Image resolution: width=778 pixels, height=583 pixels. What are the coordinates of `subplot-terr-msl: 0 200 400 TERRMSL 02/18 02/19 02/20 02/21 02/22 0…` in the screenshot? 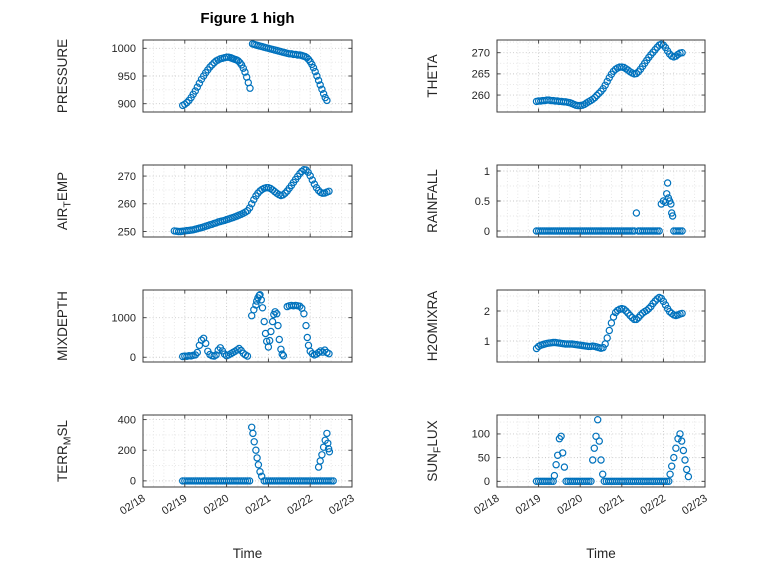 It's located at (206, 465).